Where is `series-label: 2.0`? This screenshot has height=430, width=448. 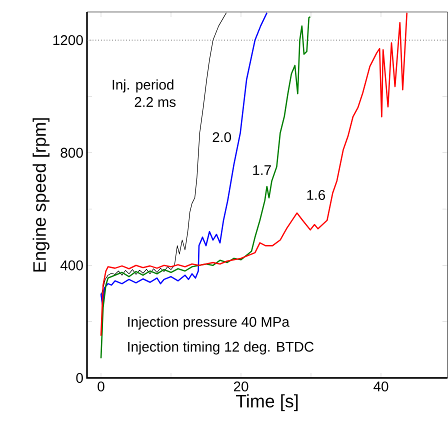 series-label: 2.0 is located at coordinates (222, 137).